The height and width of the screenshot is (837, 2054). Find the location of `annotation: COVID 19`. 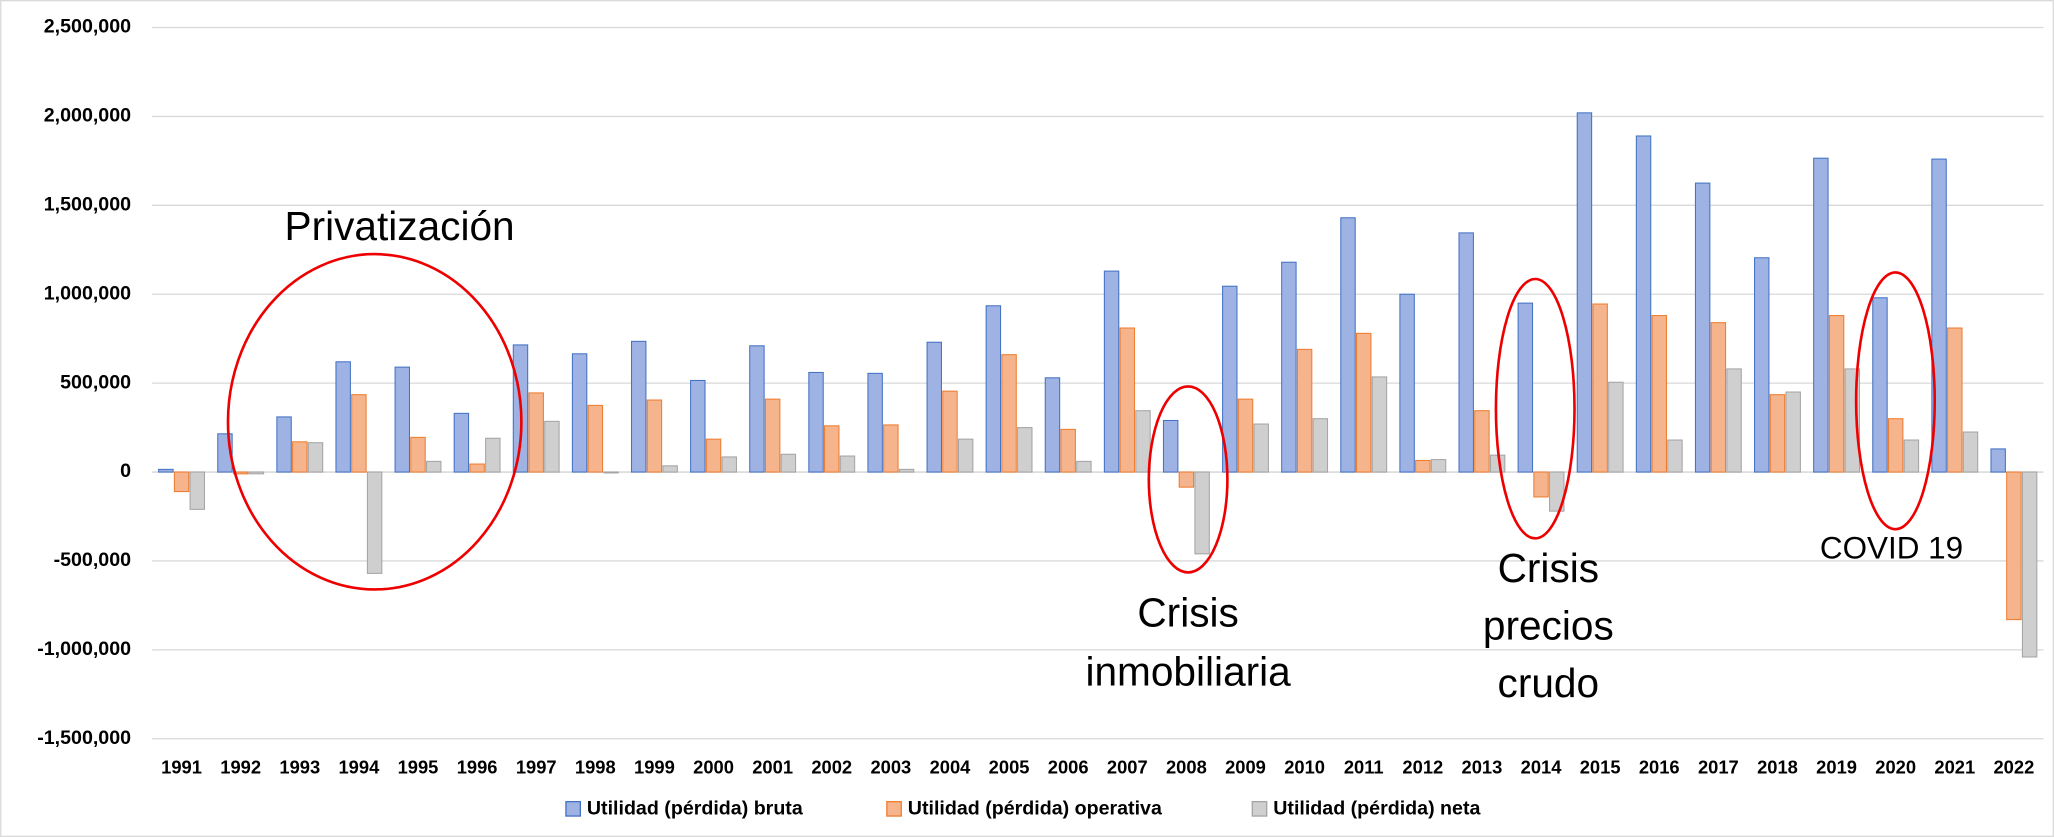

annotation: COVID 19 is located at coordinates (1891, 547).